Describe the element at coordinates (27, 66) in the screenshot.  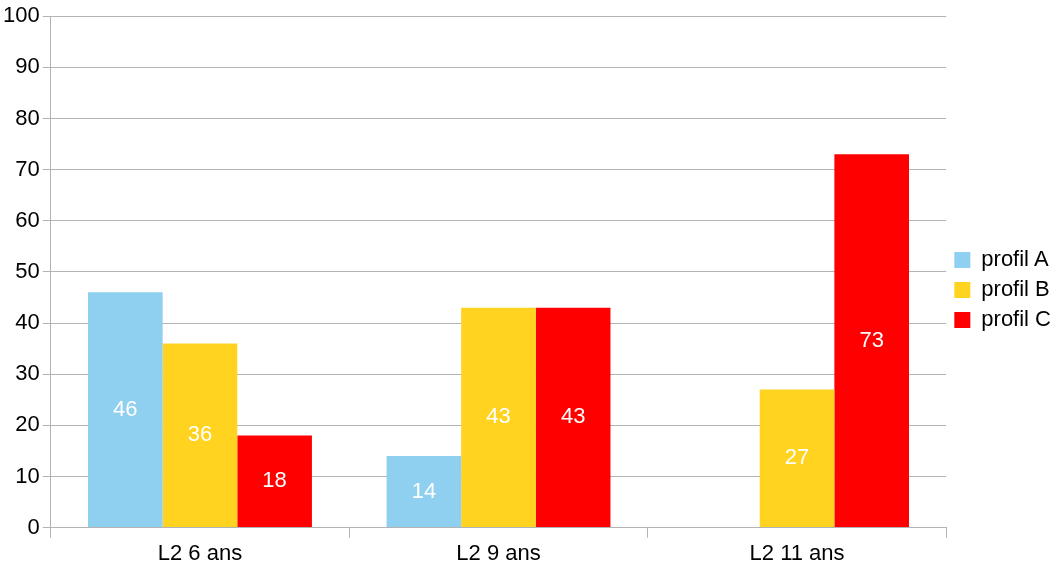
I see `y-tick-label: 90` at that location.